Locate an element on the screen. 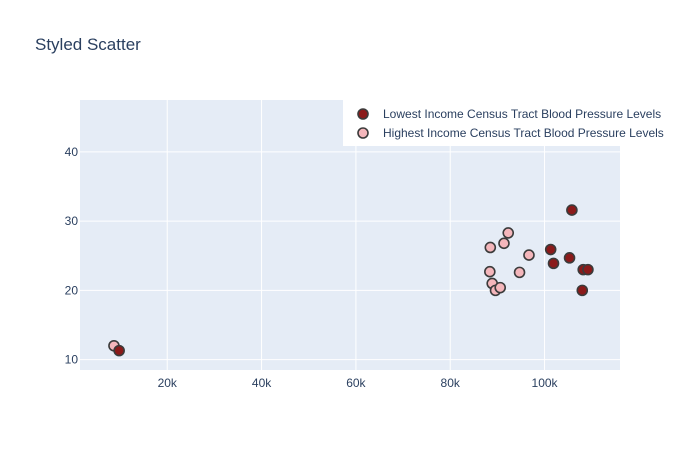 The width and height of the screenshot is (700, 450). x-tick-label: 80k is located at coordinates (451, 383).